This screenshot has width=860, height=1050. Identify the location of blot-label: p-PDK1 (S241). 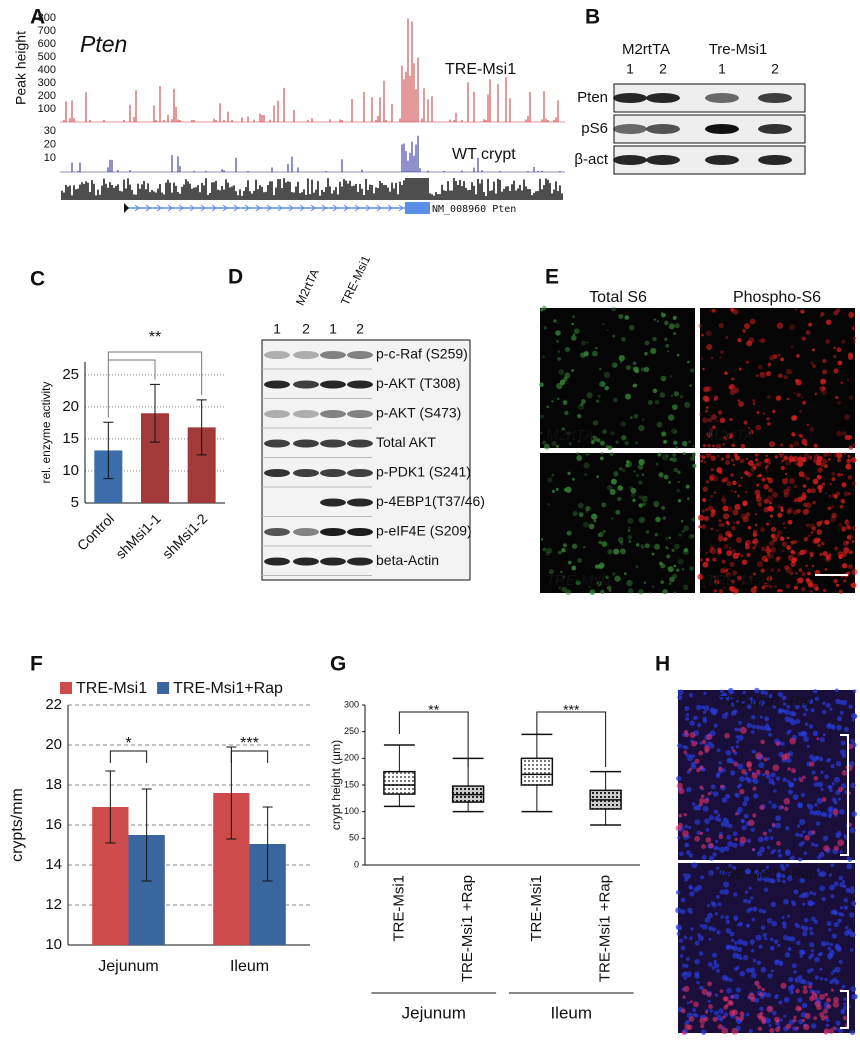
(423, 472).